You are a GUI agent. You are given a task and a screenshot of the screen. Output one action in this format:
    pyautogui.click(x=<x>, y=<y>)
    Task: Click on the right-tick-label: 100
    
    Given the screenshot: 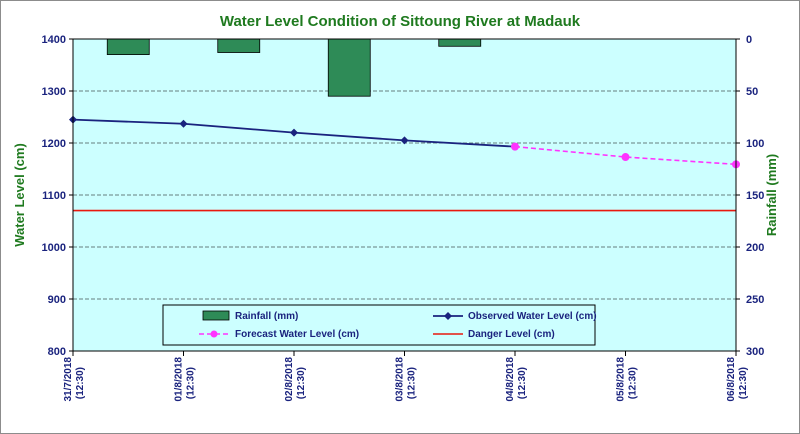 What is the action you would take?
    pyautogui.click(x=755, y=144)
    